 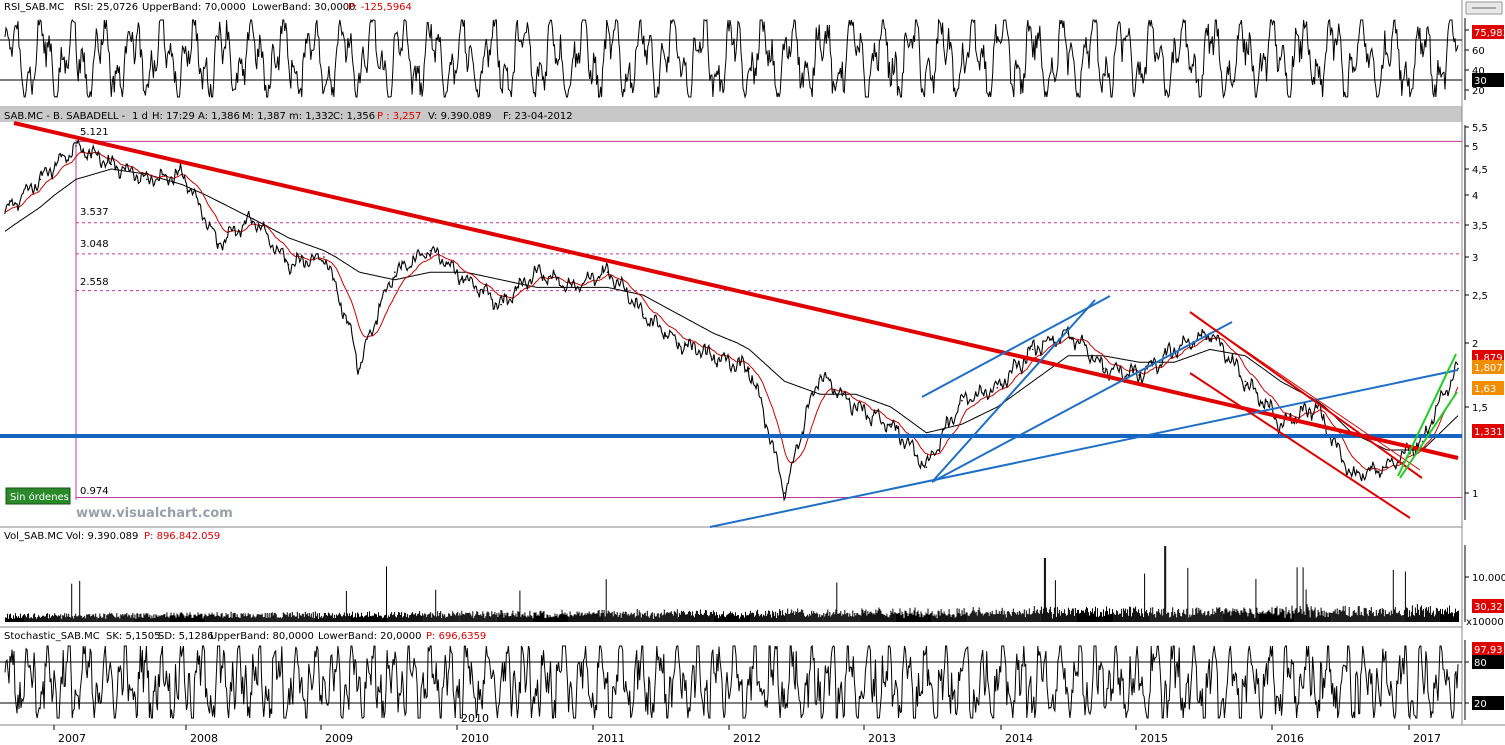 I want to click on level-label-2558: 2.558, so click(x=94, y=282).